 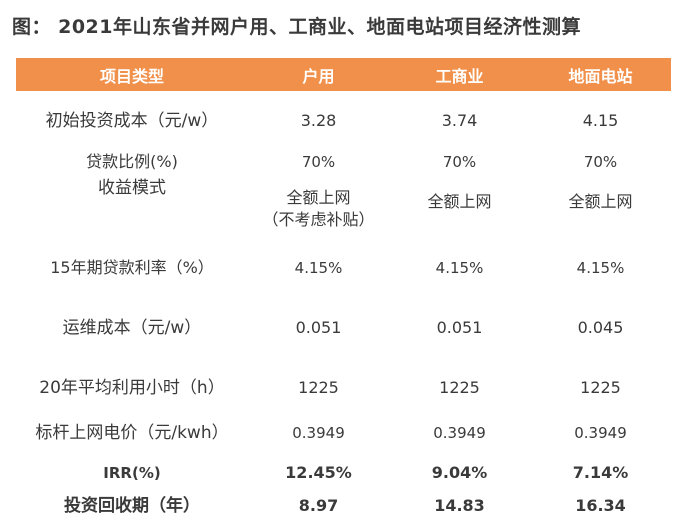 I want to click on cell-value: 4.15, so click(x=600, y=120).